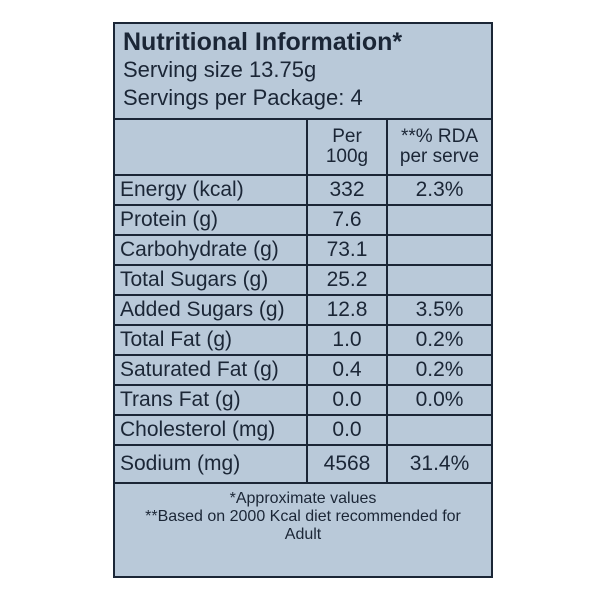 The width and height of the screenshot is (600, 600). I want to click on nutrient-value: 7.6, so click(347, 220).